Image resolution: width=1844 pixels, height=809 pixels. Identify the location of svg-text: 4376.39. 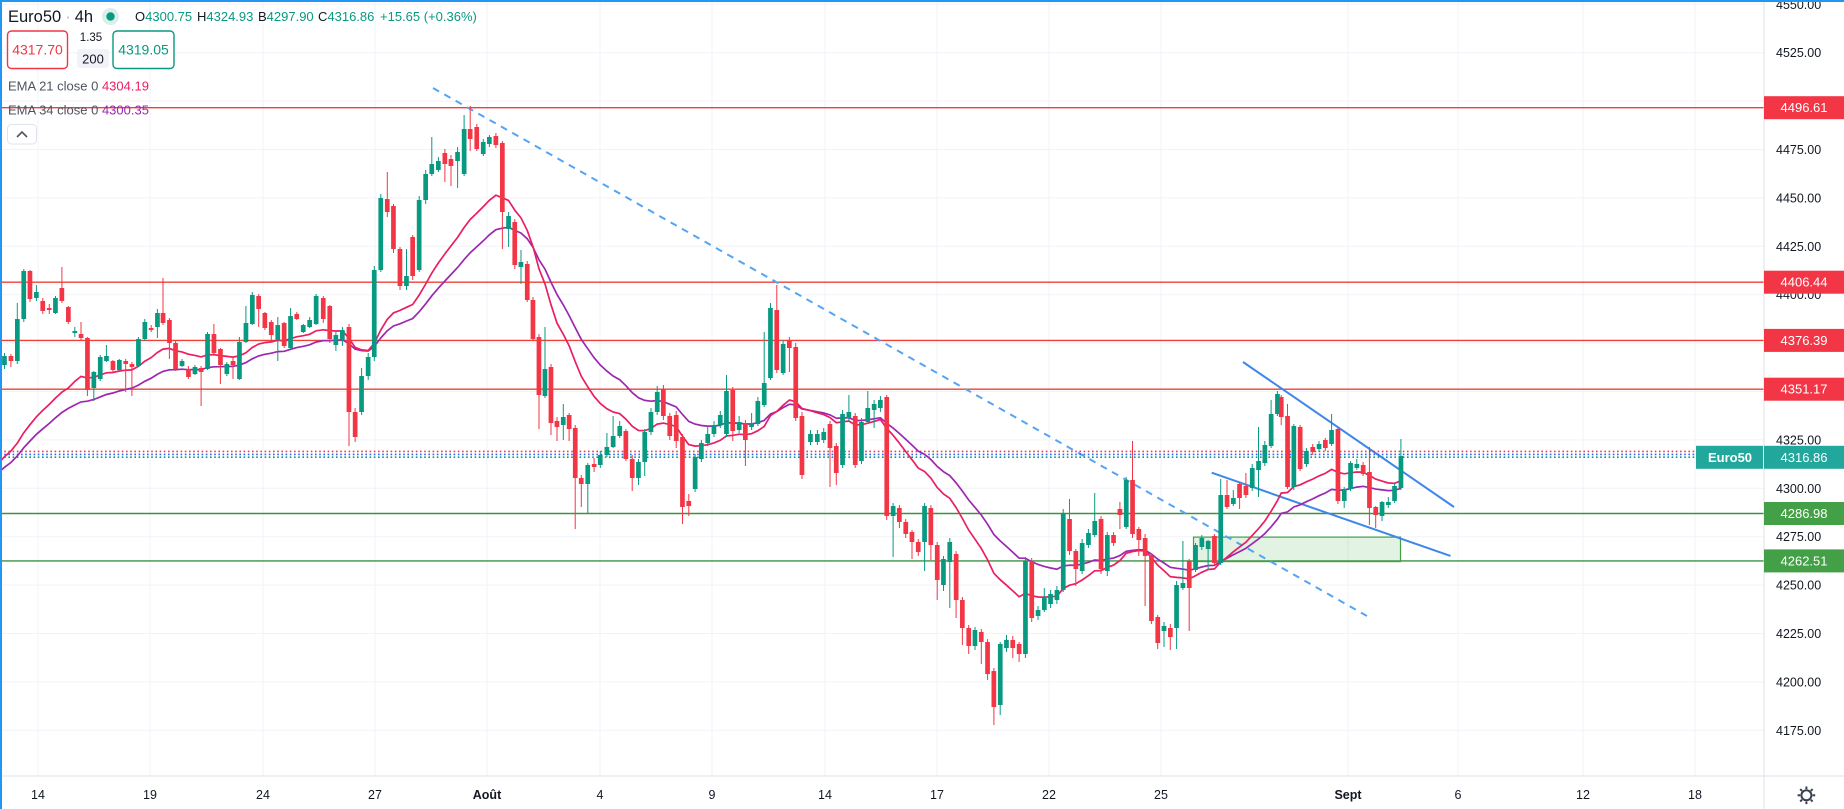
(1804, 340).